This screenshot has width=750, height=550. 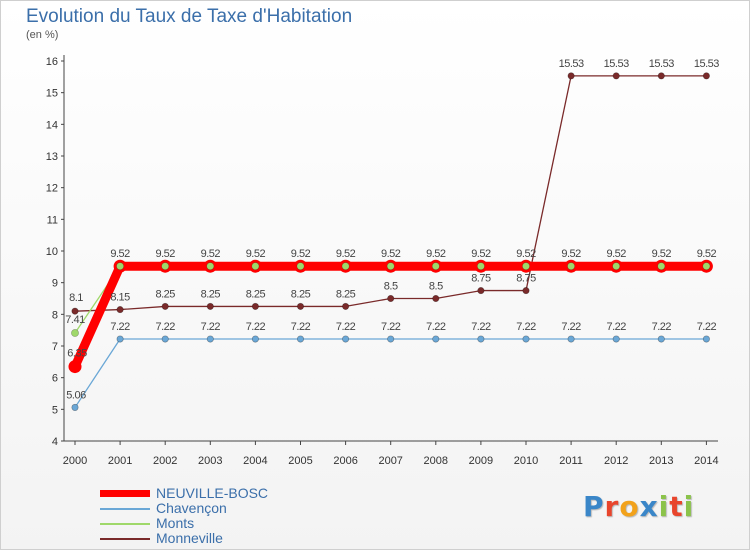 I want to click on legend-item-neuville-bosc: NEUVILLE-BOSC, so click(x=250, y=493).